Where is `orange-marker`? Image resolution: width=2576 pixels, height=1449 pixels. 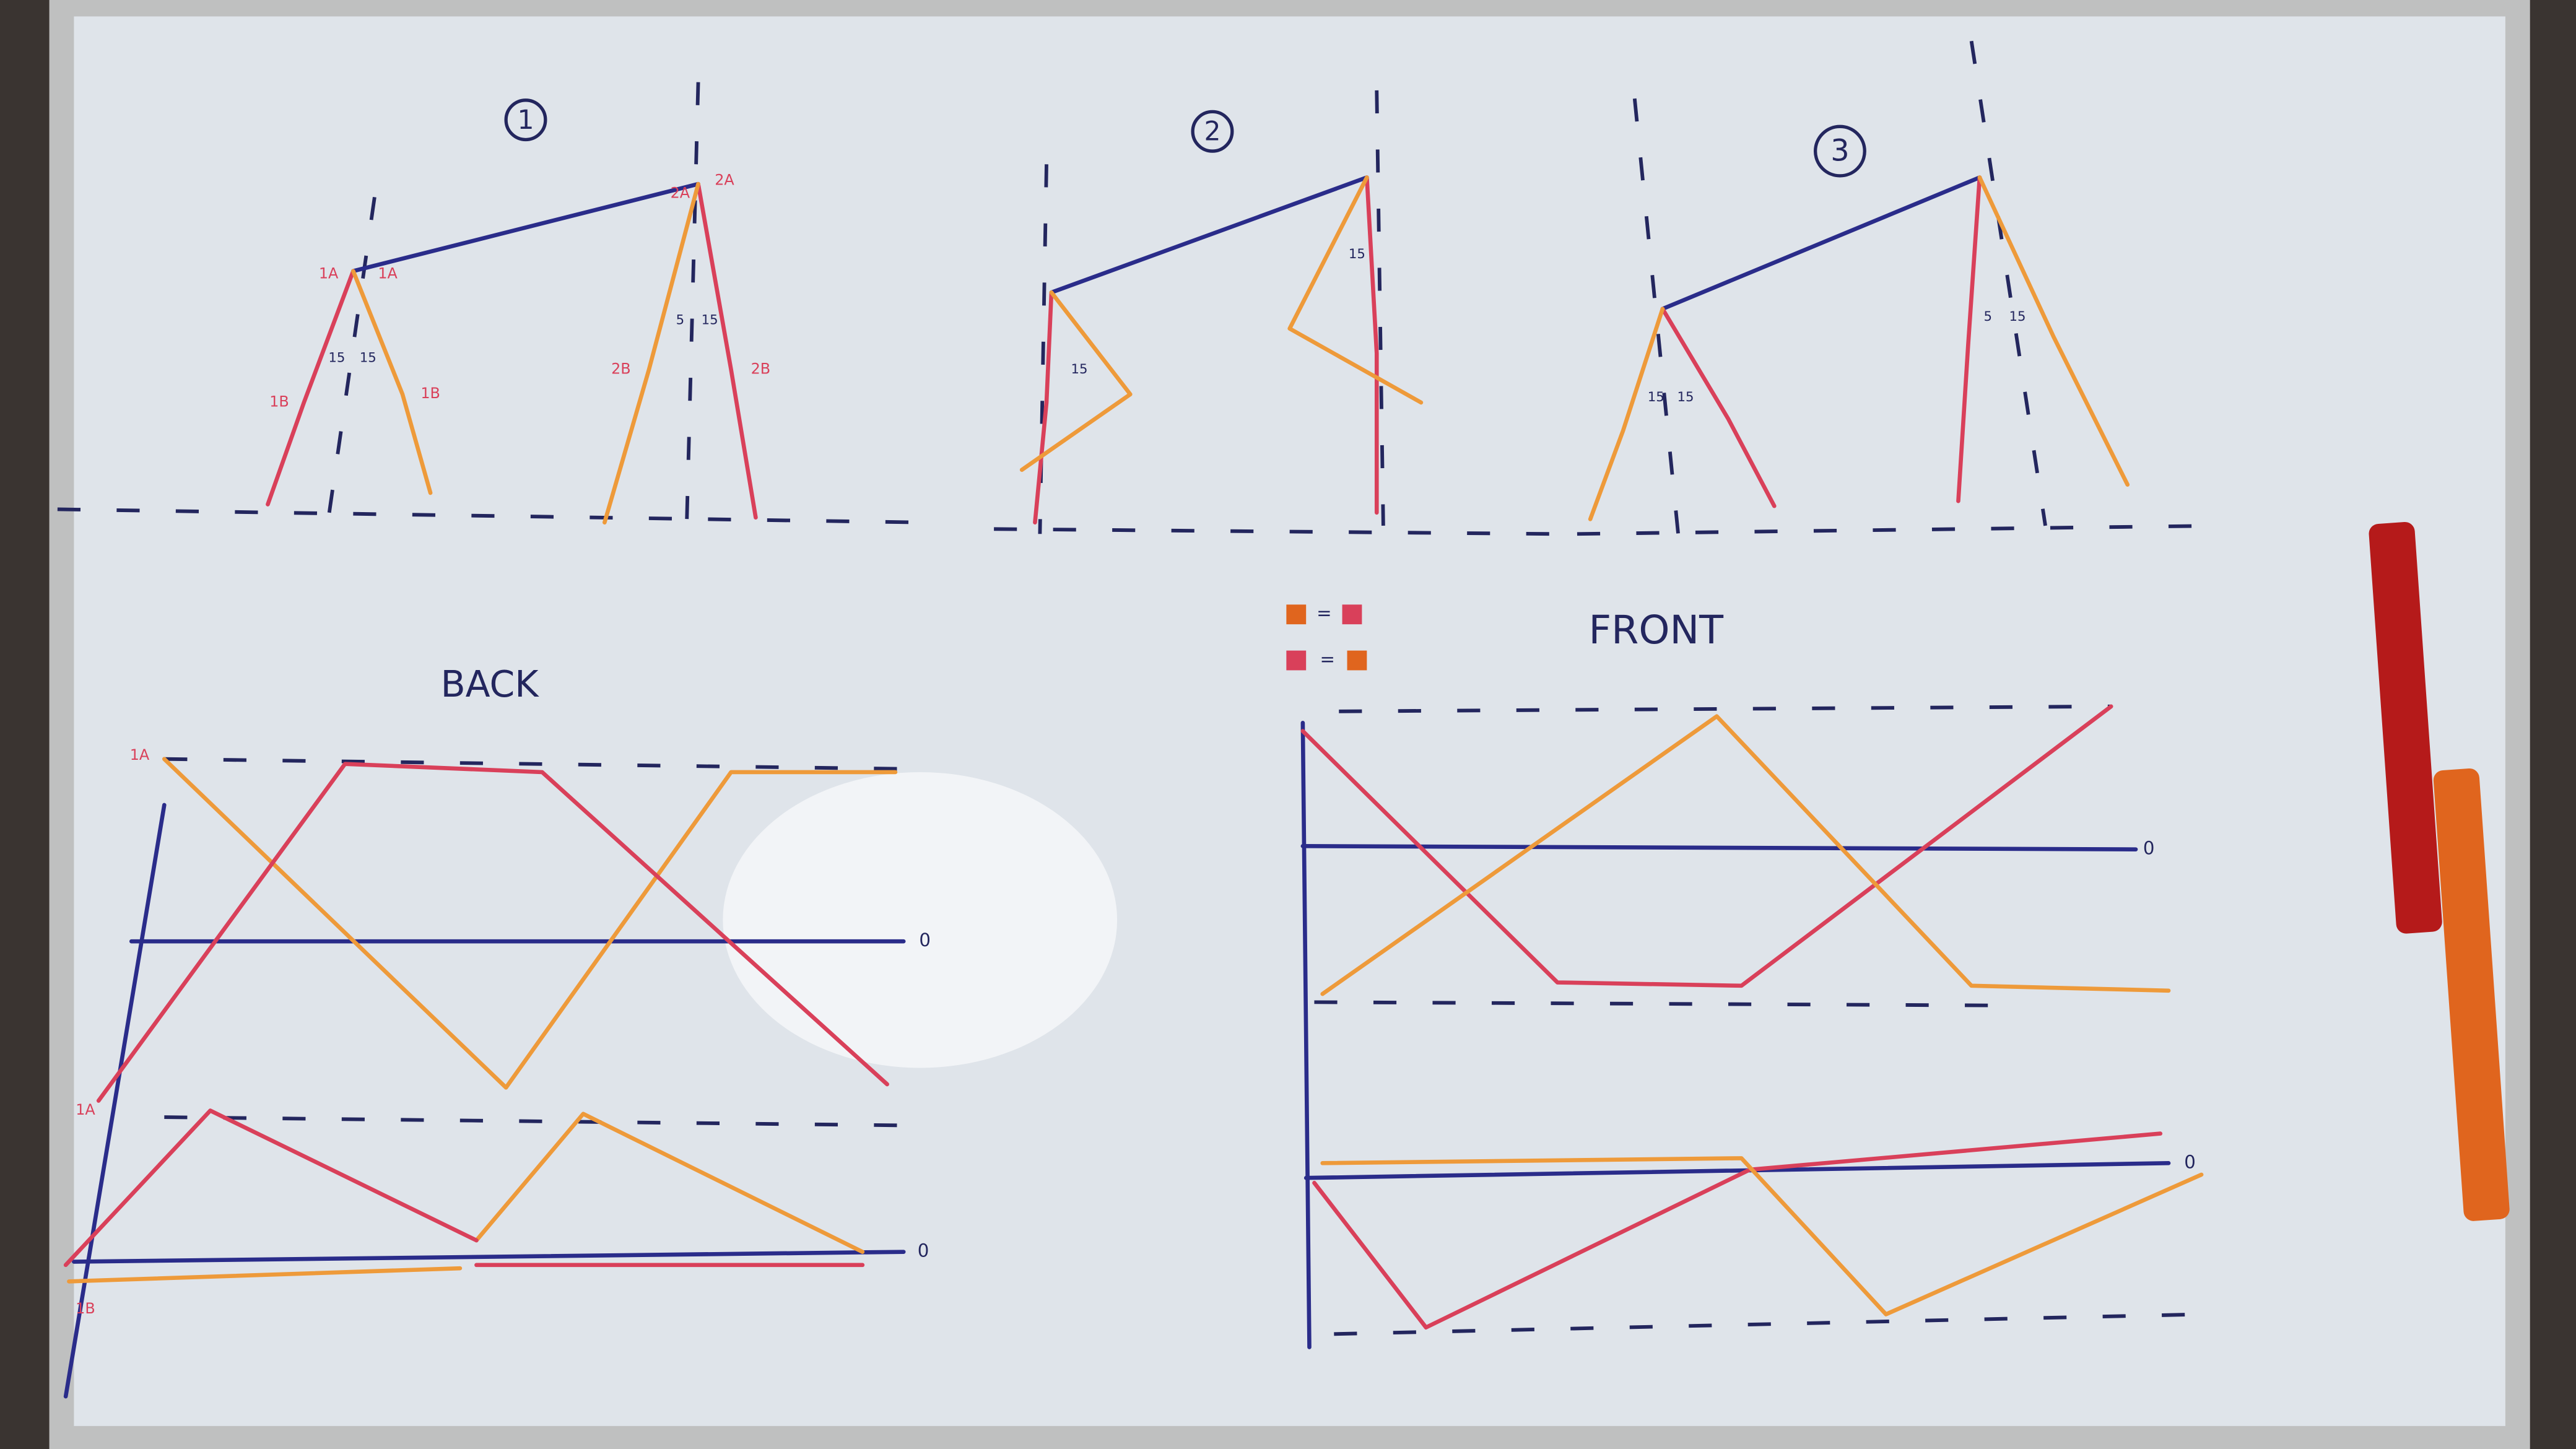 orange-marker is located at coordinates (2471, 994).